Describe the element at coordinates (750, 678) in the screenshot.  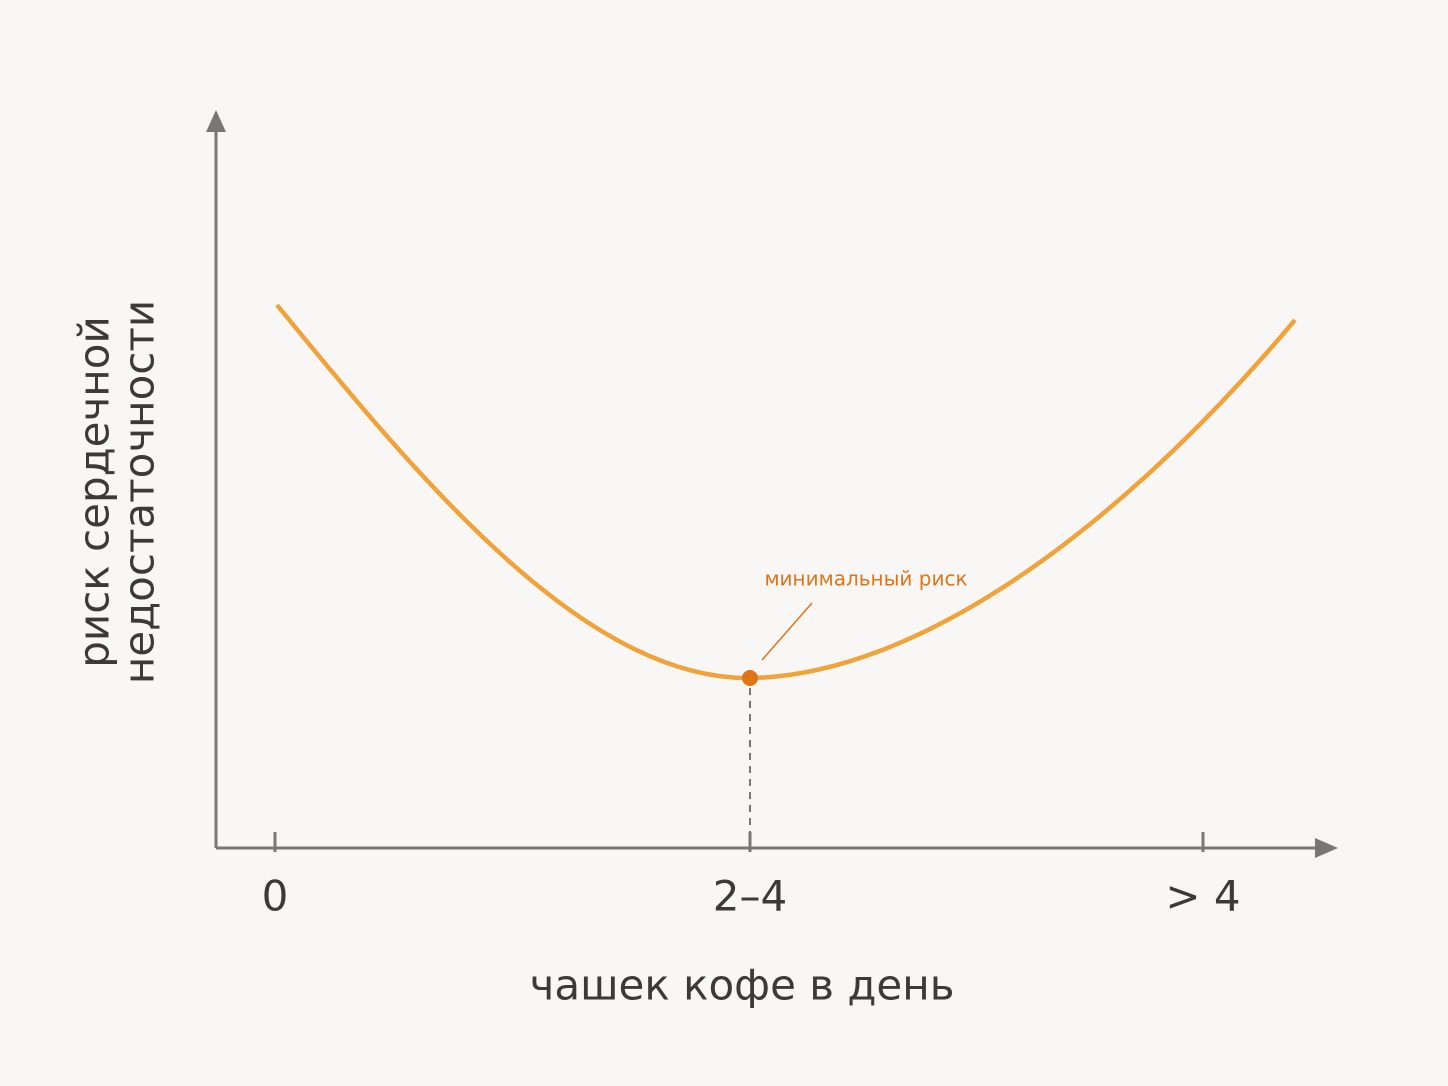
I see `min-point` at that location.